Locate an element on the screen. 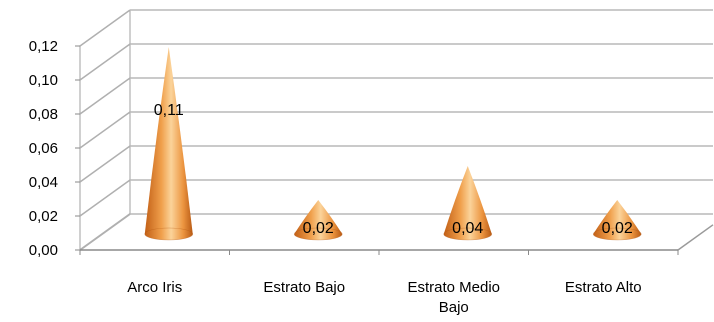 The height and width of the screenshot is (322, 714). category-label: Arco Iris is located at coordinates (154, 287).